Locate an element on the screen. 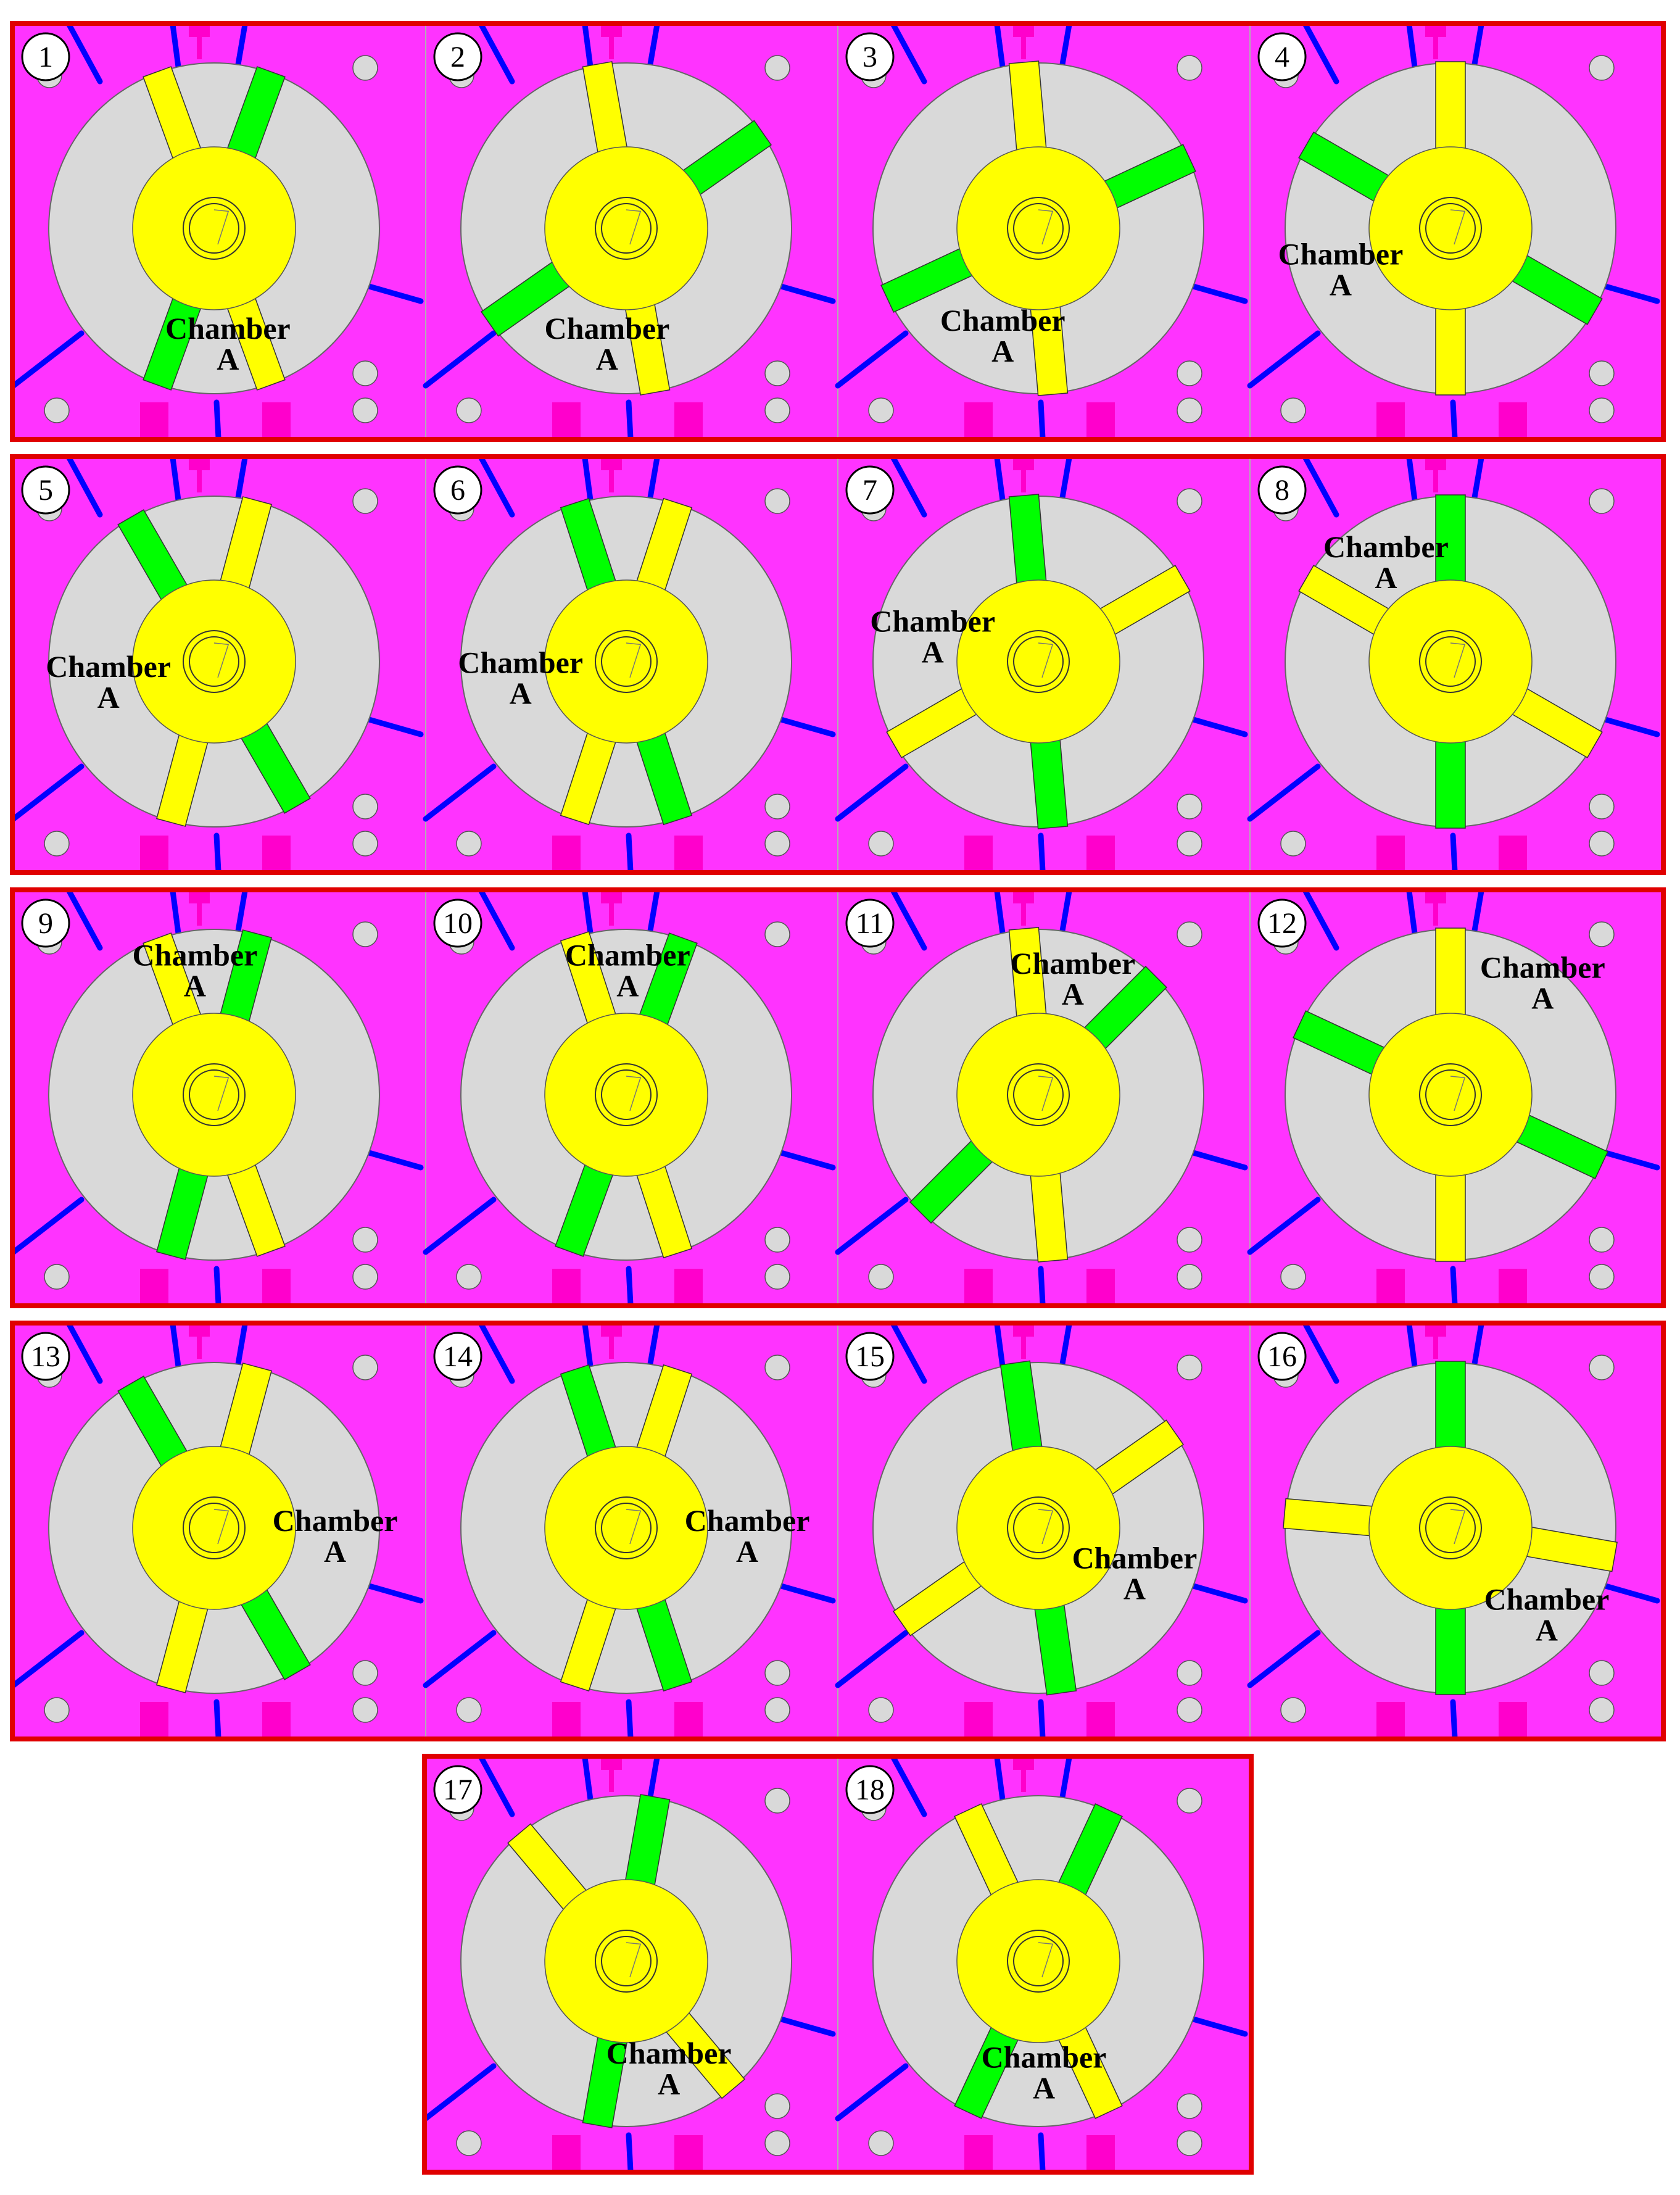 The height and width of the screenshot is (2195, 1680). panel-number: 13 is located at coordinates (45, 1356).